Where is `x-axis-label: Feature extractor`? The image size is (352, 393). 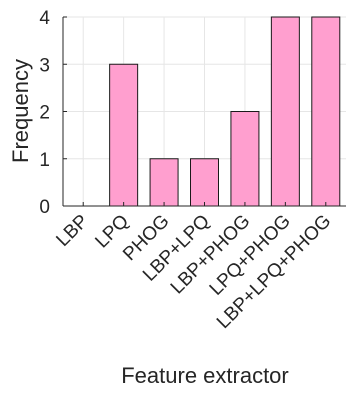
x-axis-label: Feature extractor is located at coordinates (205, 375).